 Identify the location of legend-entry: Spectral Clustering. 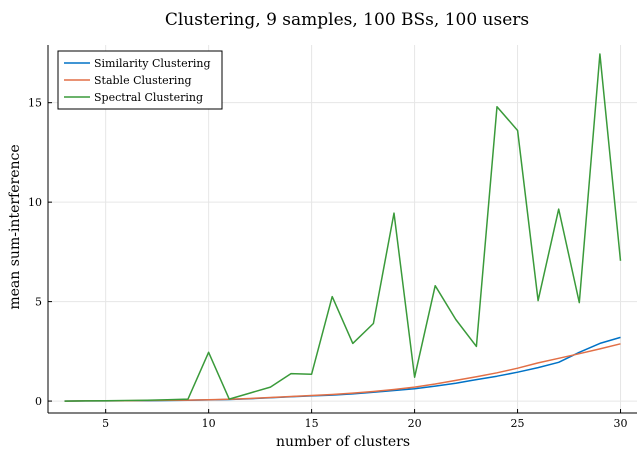
(148, 97).